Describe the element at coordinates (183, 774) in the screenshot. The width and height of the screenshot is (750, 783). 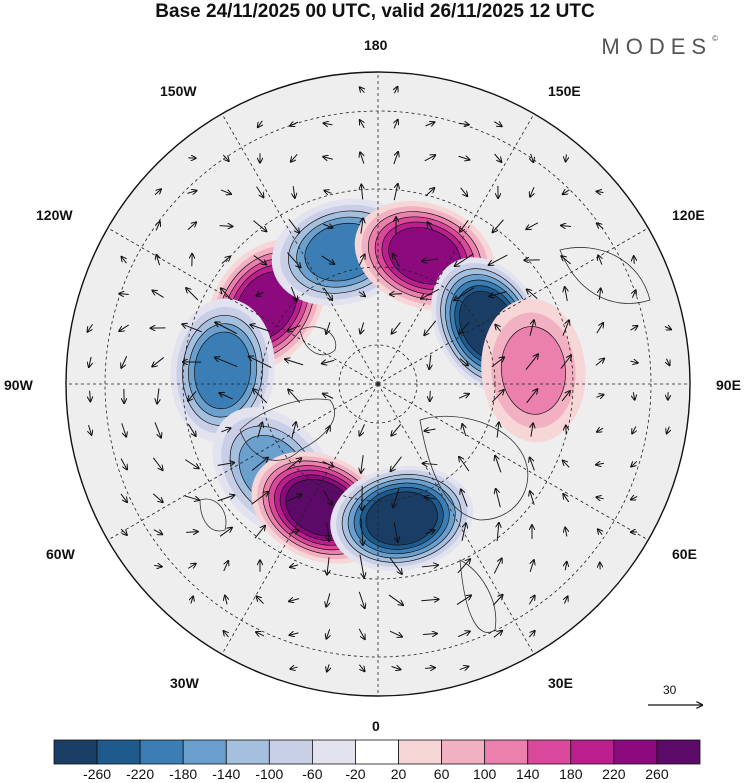
I see `colorbar-tick-label: -180` at that location.